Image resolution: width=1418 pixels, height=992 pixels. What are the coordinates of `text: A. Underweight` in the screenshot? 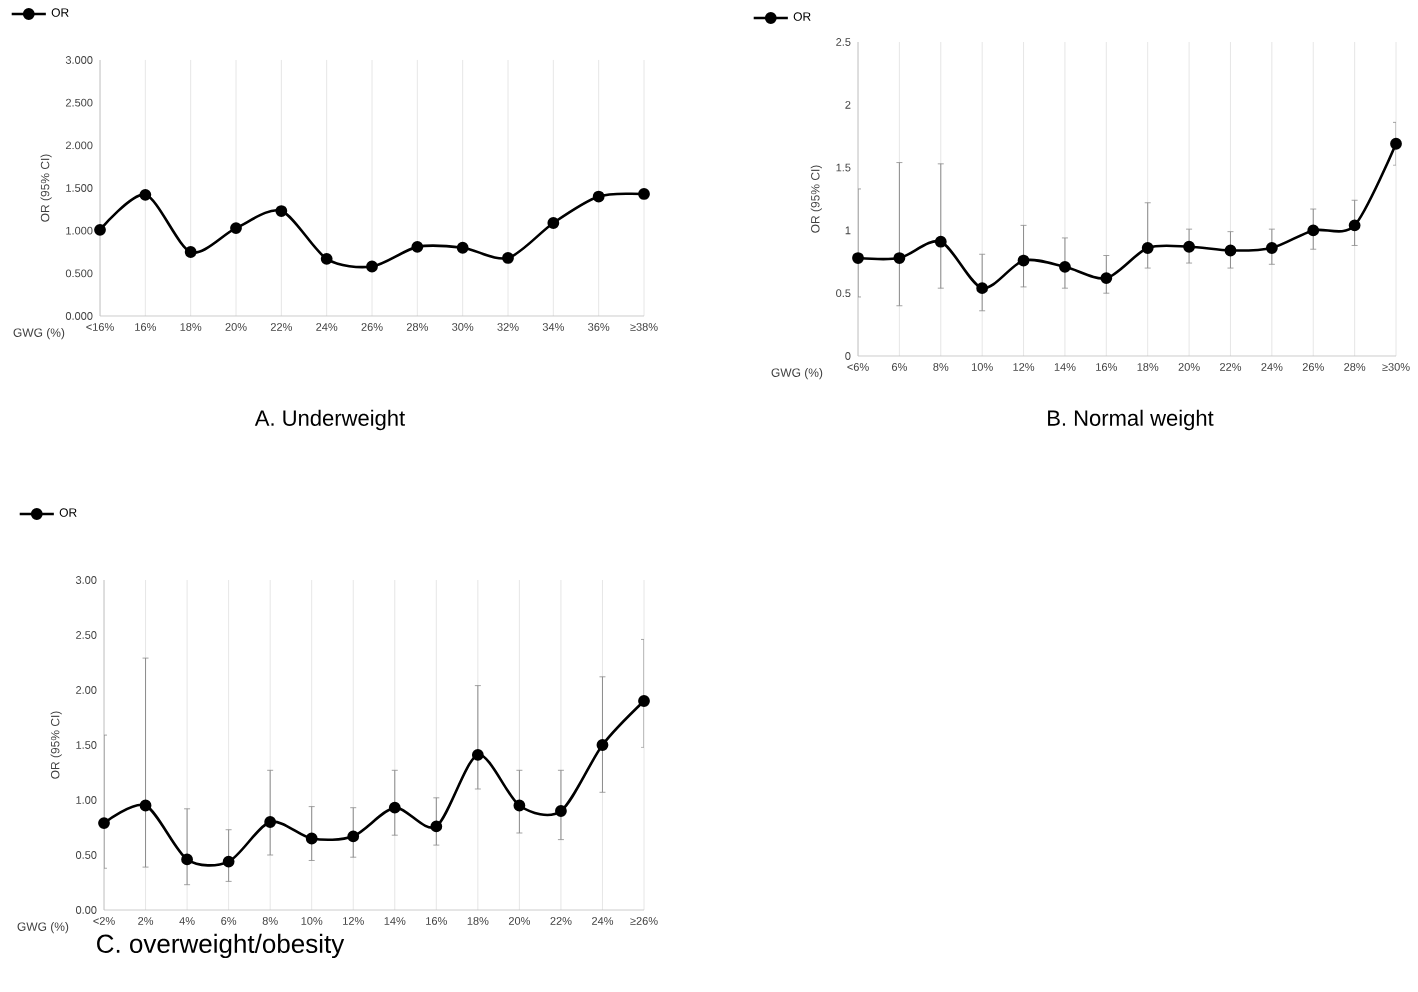 It's located at (330, 420).